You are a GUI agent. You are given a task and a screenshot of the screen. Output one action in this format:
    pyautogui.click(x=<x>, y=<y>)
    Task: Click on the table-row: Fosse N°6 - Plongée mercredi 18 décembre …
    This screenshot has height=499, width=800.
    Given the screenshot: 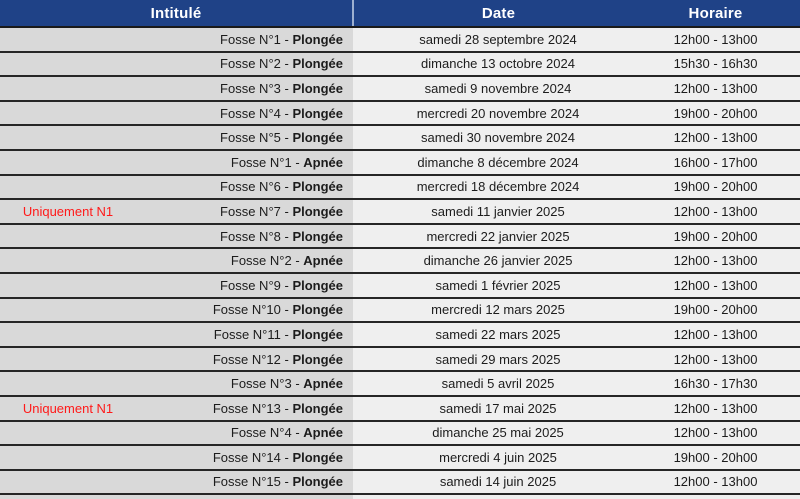 What is the action you would take?
    pyautogui.click(x=400, y=187)
    